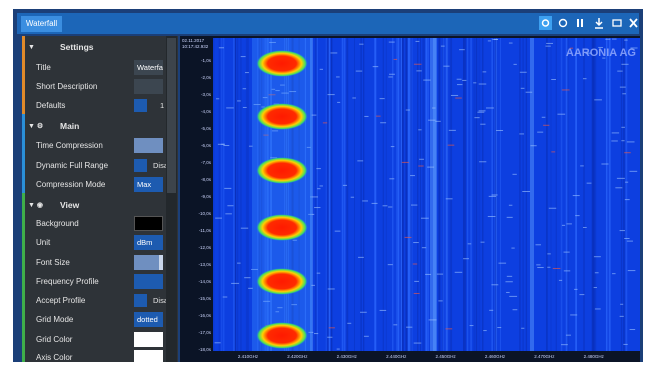 The width and height of the screenshot is (652, 365). I want to click on tab: Waterfall, so click(41, 24).